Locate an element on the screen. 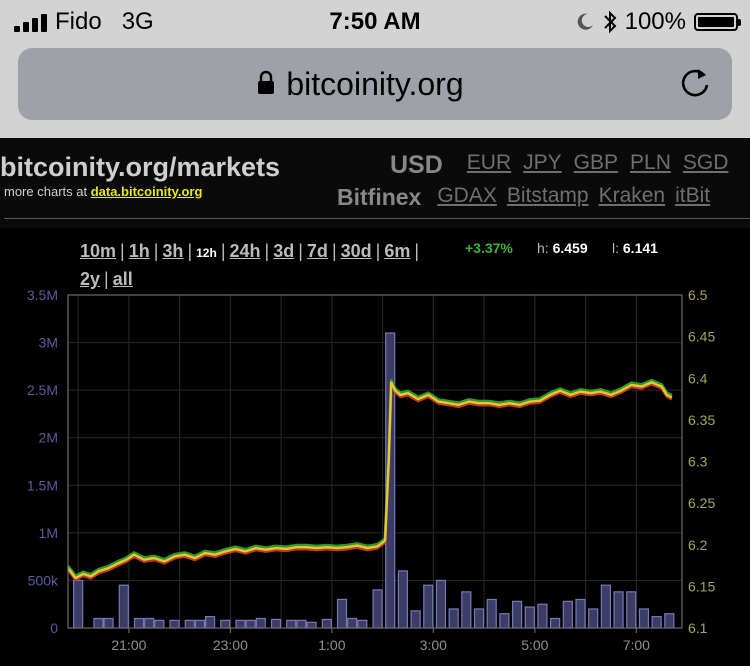  y-right-tick-label: 6.15 is located at coordinates (701, 586).